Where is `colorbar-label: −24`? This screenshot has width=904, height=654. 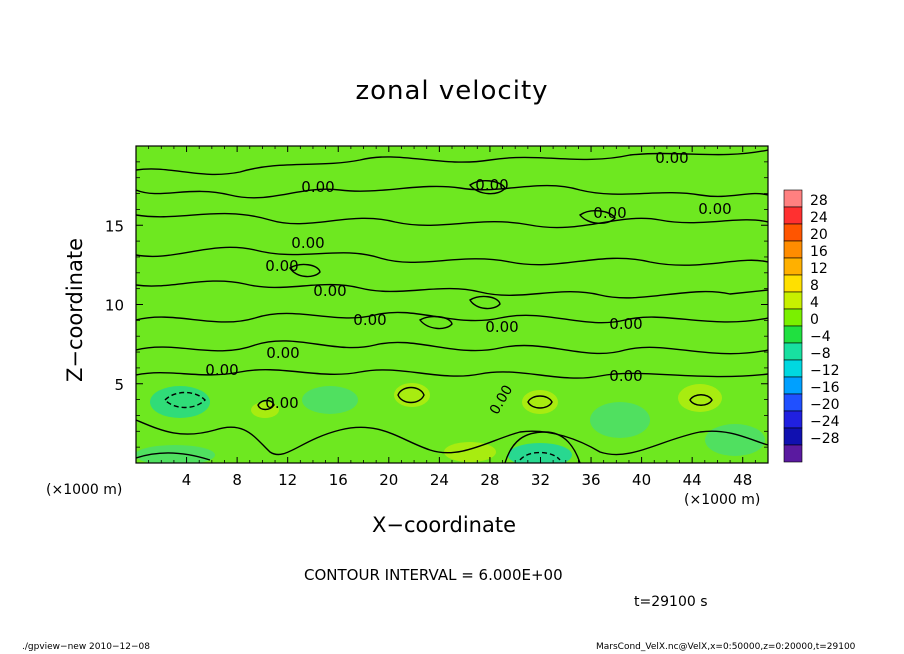
colorbar-label: −24 is located at coordinates (825, 422).